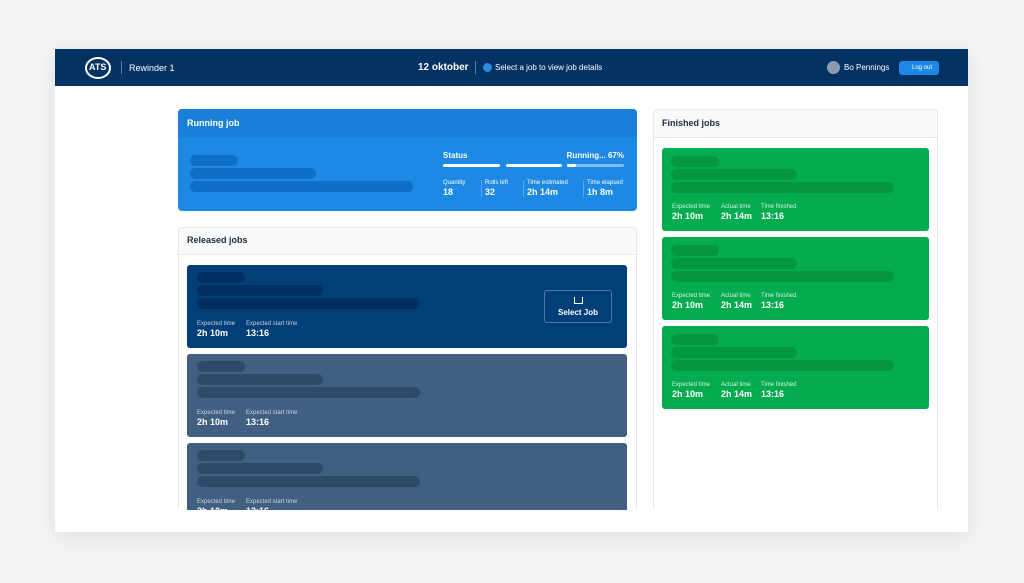 The image size is (1024, 583). What do you see at coordinates (922, 68) in the screenshot?
I see `logout-label: Log out` at bounding box center [922, 68].